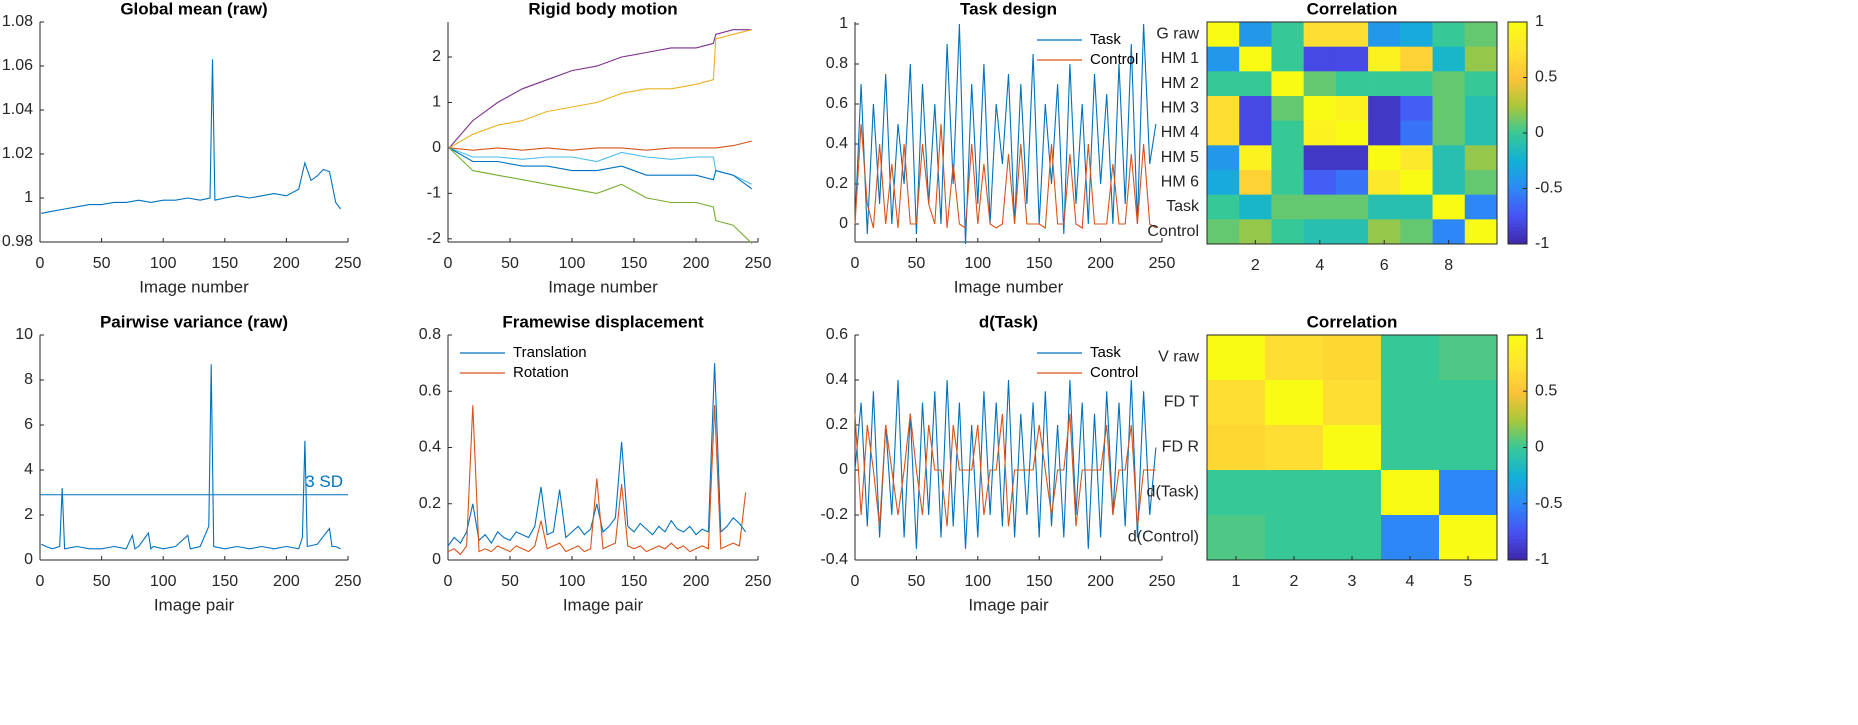  Describe the element at coordinates (510, 263) in the screenshot. I see `x-tick-label: 50` at that location.